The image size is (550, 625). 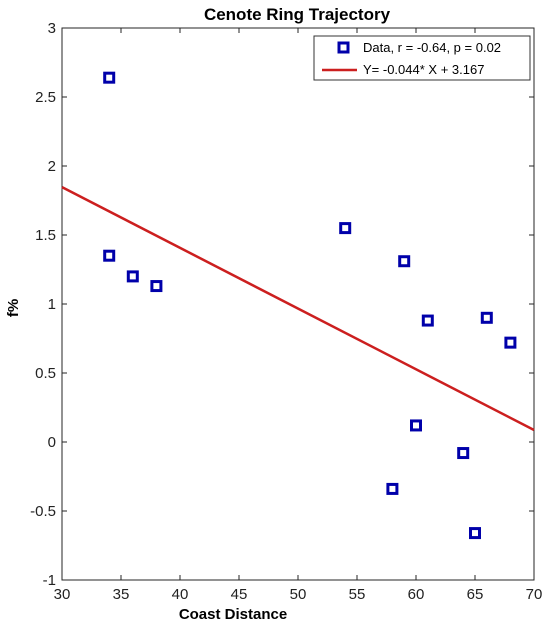 I want to click on y-tick-label-2: 2, so click(x=52, y=166).